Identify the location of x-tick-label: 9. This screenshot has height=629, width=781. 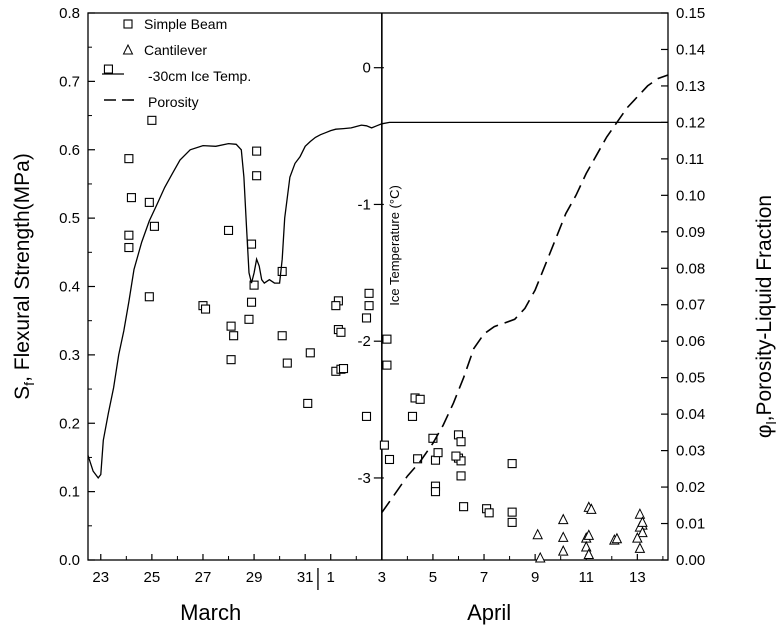
(535, 577).